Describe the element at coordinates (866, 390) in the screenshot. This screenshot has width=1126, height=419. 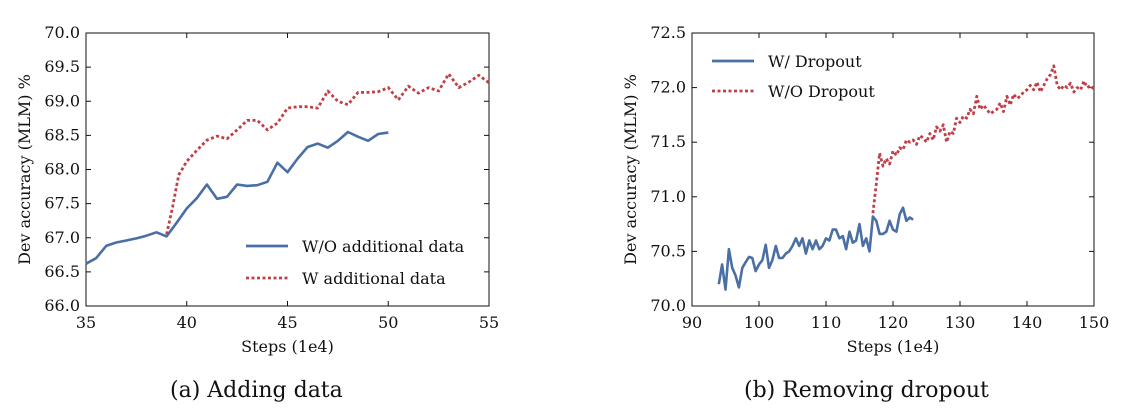
I see `caption-b: (b) Removing dropout` at that location.